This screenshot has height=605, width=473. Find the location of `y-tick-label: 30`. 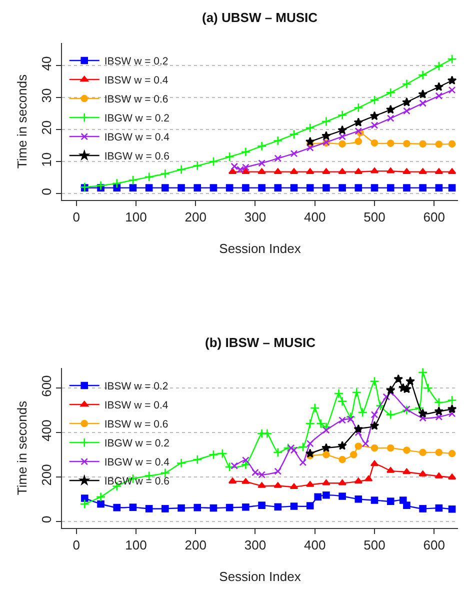

y-tick-label: 30 is located at coordinates (46, 95).